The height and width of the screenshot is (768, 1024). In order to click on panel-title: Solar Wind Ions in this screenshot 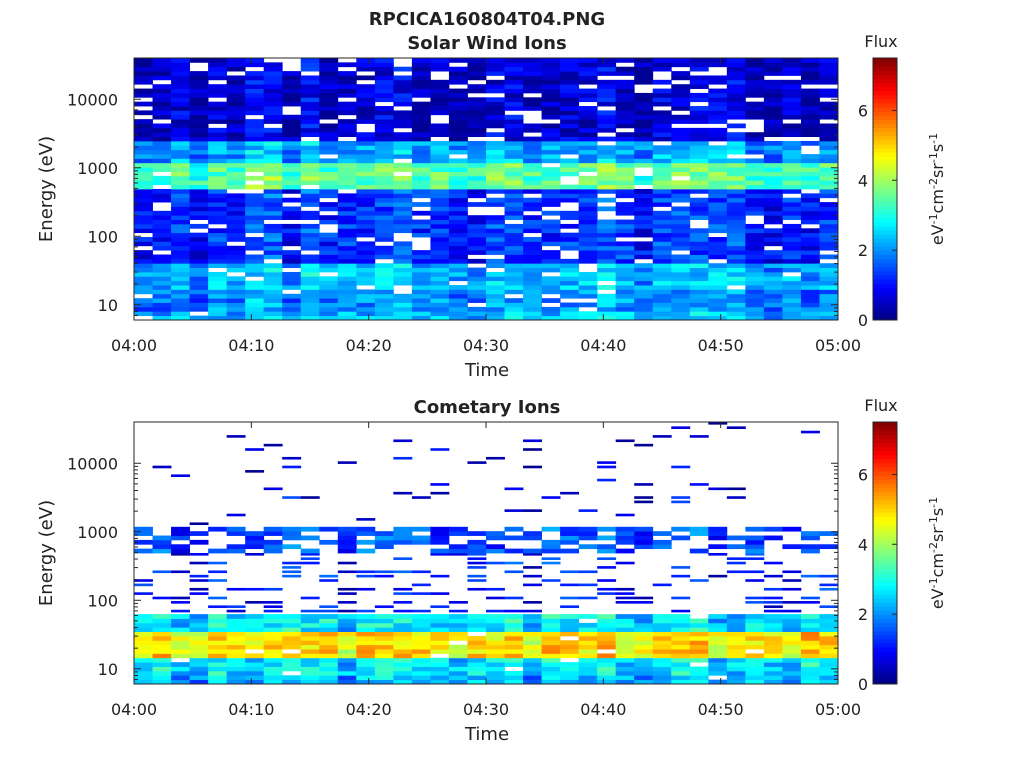, I will do `click(486, 43)`.